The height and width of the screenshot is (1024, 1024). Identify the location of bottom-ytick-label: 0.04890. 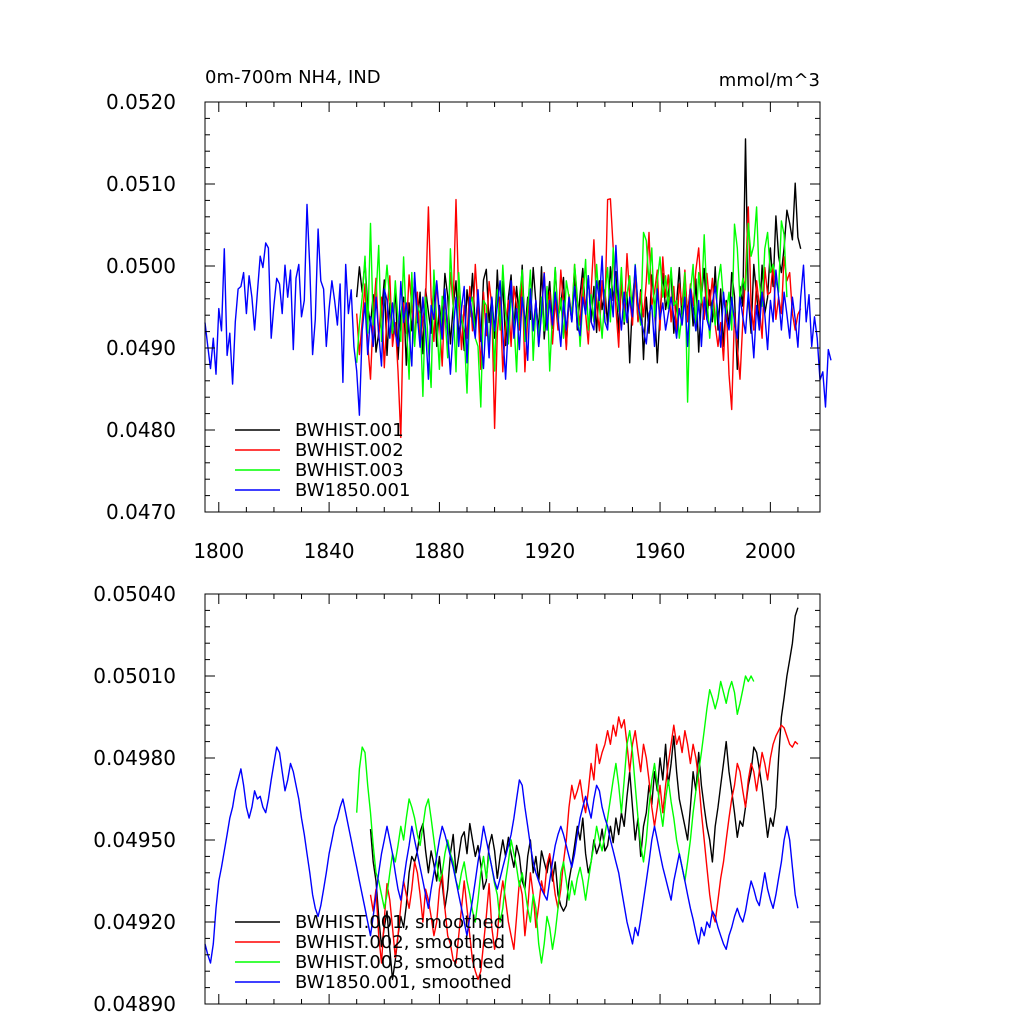
(134, 1004).